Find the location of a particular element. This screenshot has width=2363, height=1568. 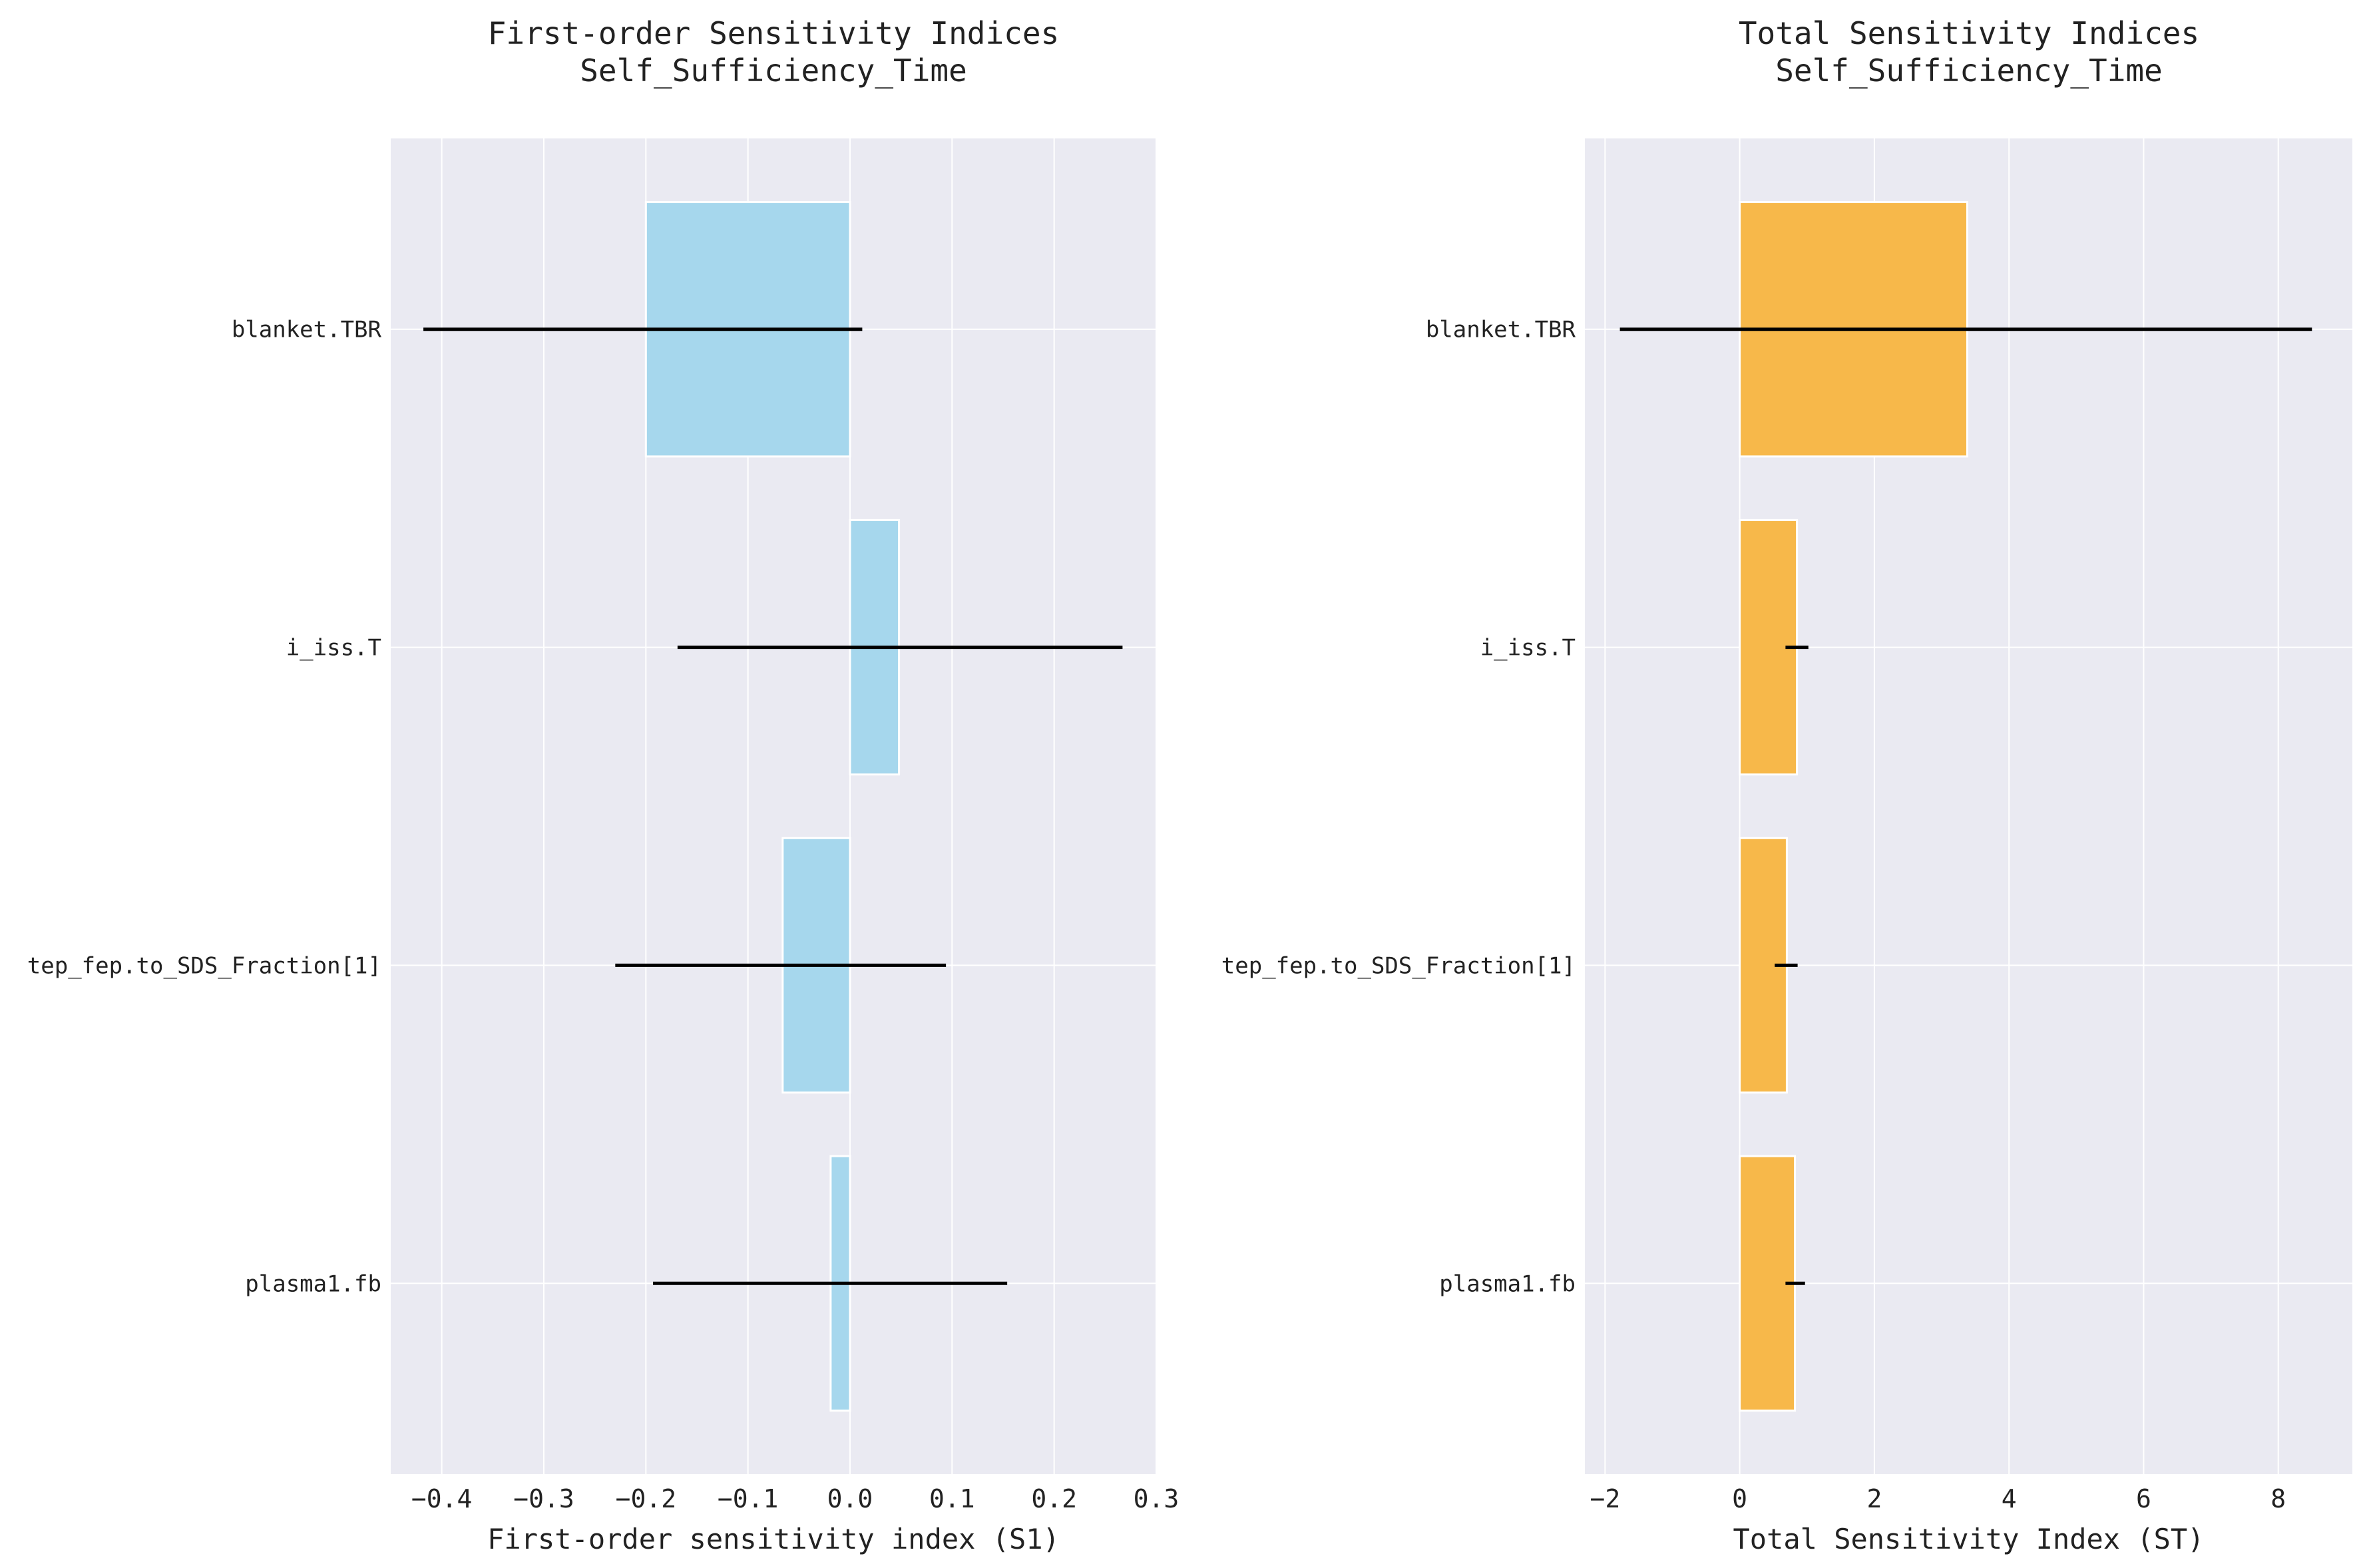

first-order-x-tick-label-1: −0.3 is located at coordinates (543, 1498).